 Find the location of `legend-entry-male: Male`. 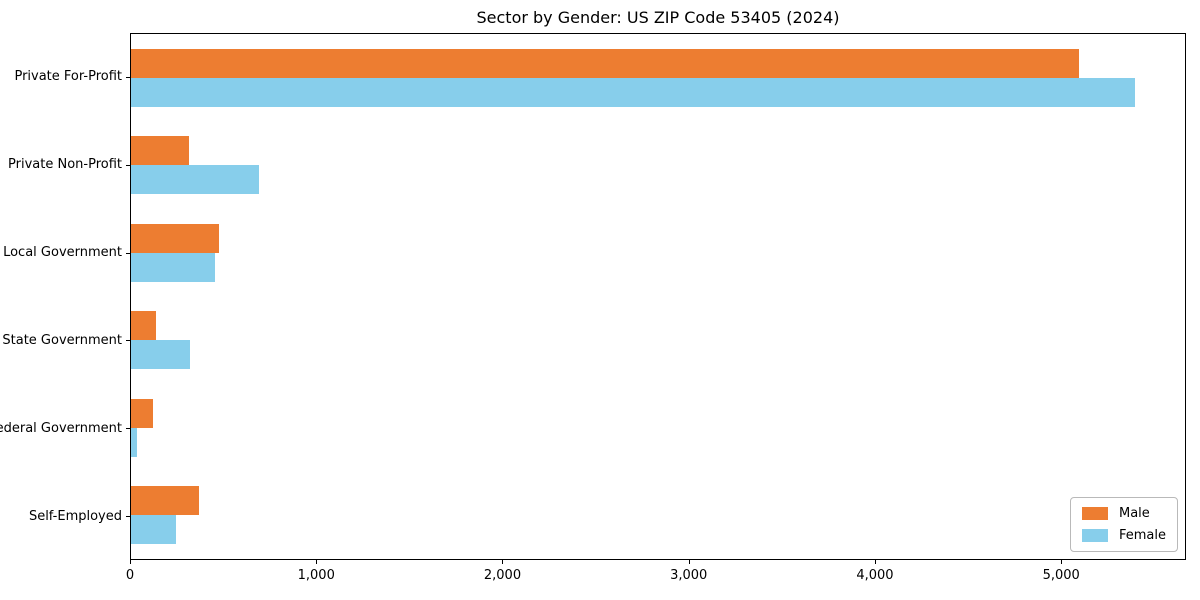

legend-entry-male: Male is located at coordinates (1123, 513).